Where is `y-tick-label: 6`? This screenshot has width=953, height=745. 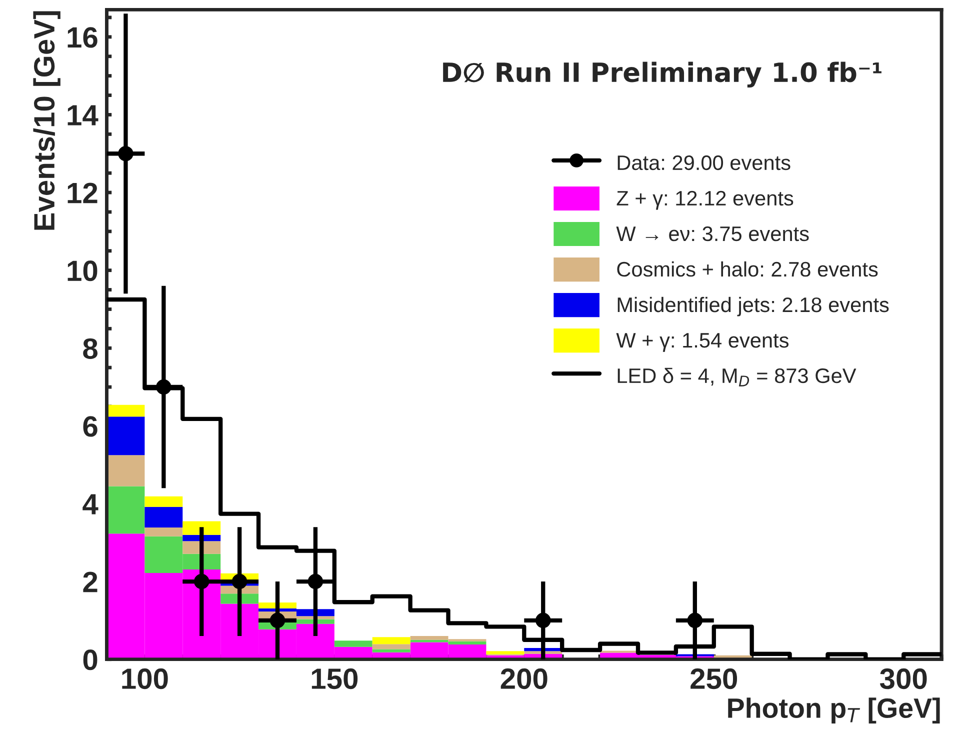 y-tick-label: 6 is located at coordinates (90, 426).